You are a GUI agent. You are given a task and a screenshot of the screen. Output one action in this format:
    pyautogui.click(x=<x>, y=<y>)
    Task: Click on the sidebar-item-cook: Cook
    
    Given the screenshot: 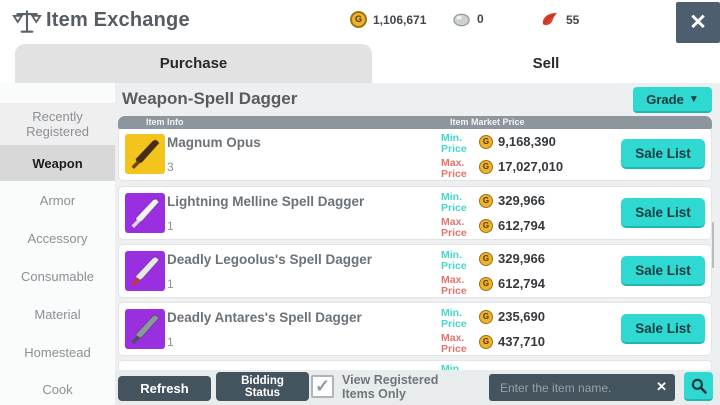 What is the action you would take?
    pyautogui.click(x=57, y=389)
    